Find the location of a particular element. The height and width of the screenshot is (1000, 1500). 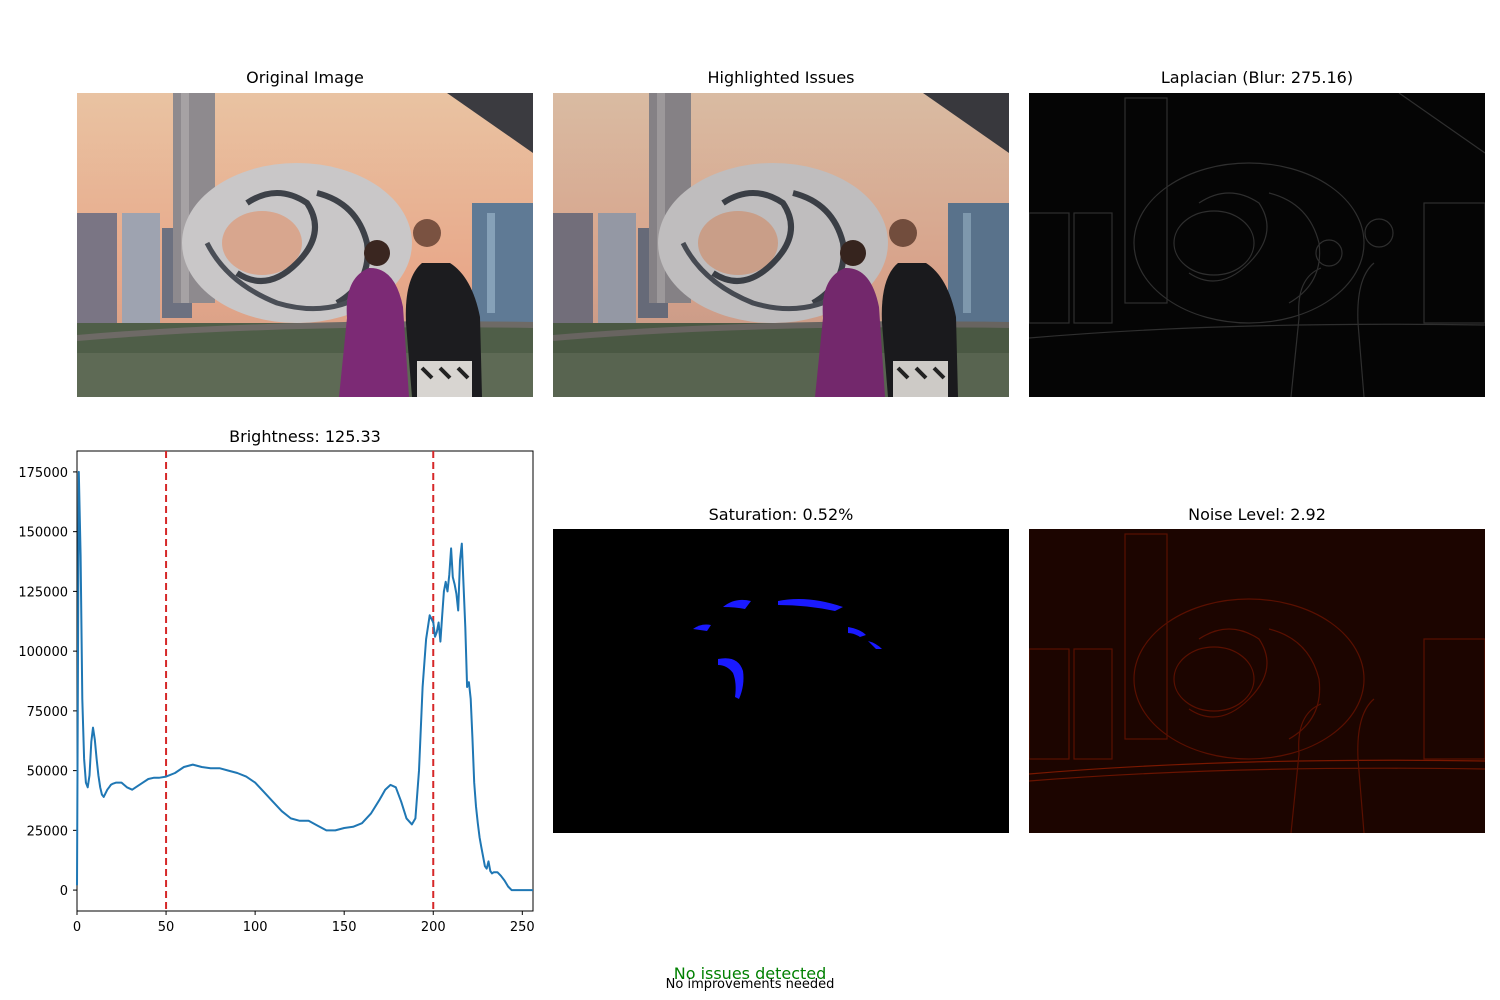

noise-map-graphic is located at coordinates (1257, 681).